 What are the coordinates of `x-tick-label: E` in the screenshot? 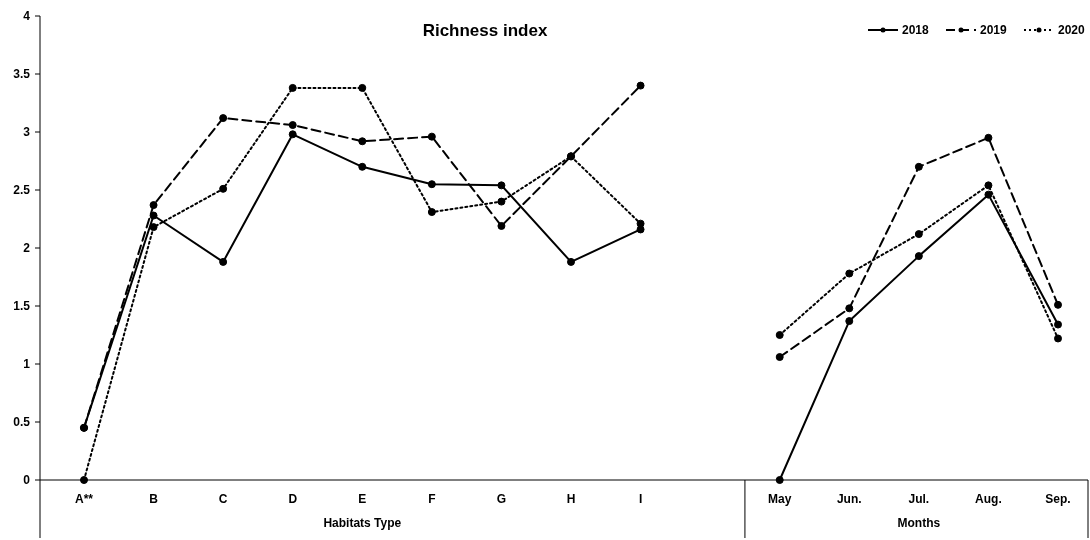 It's located at (362, 499).